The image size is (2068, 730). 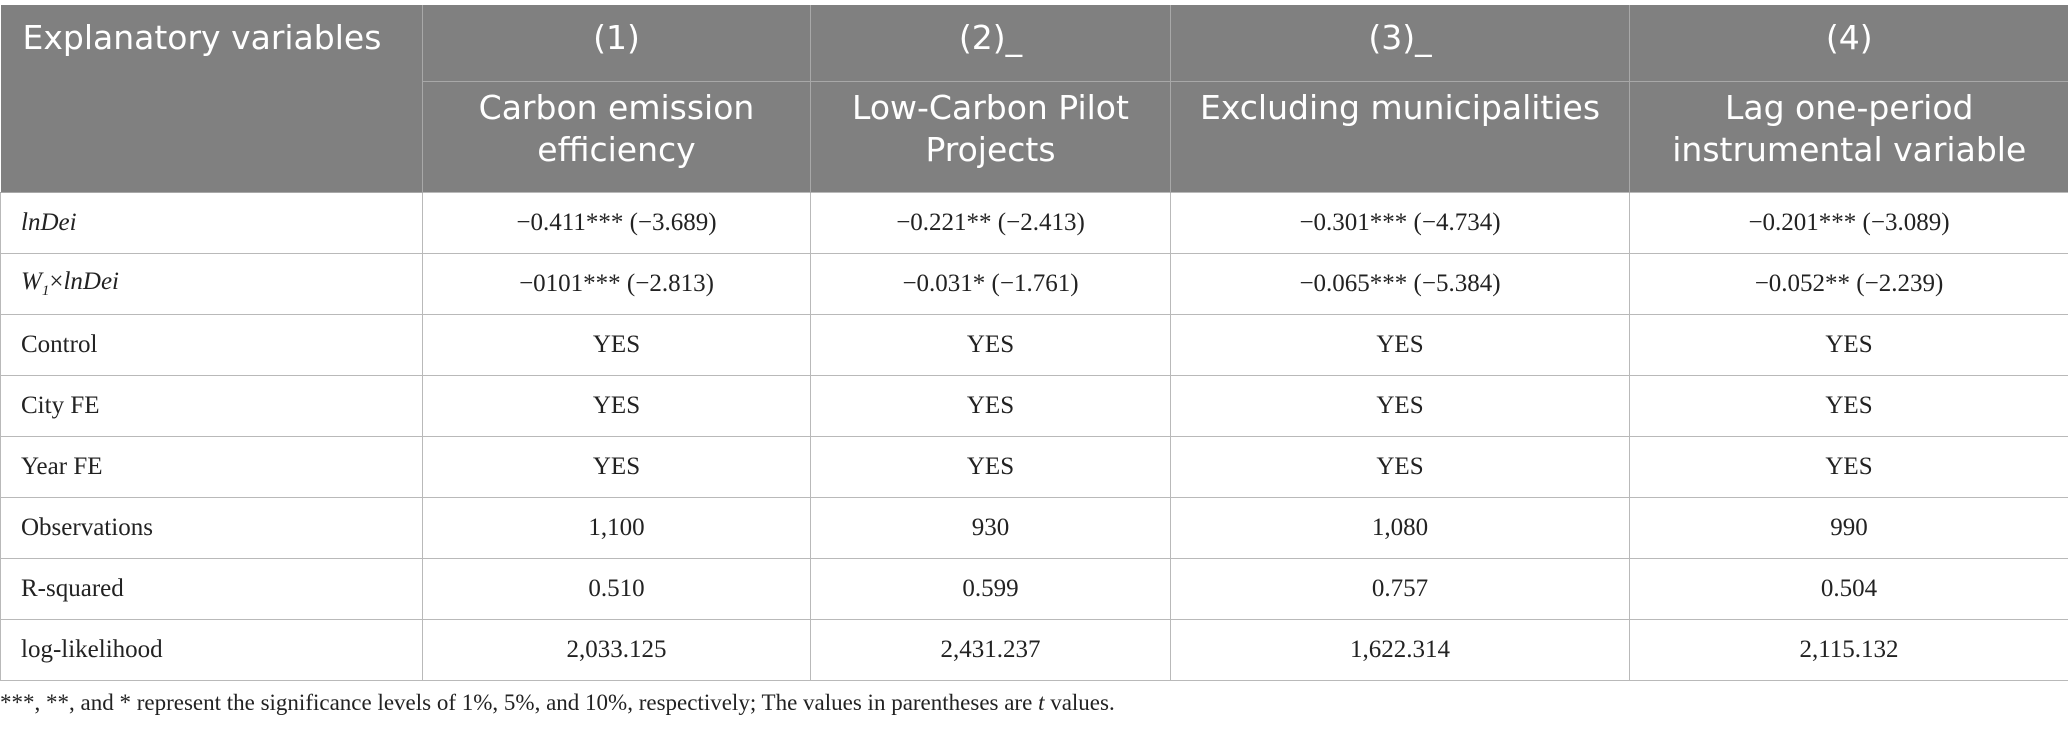 I want to click on column-title: Carbon emission efficiency, so click(x=616, y=137).